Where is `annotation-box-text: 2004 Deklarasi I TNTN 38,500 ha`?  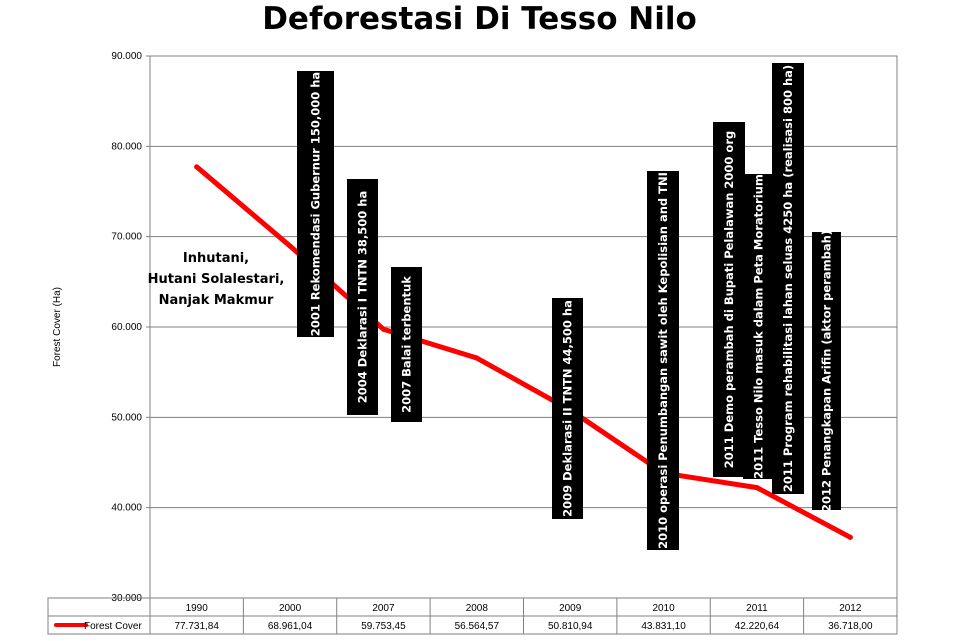 annotation-box-text: 2004 Deklarasi I TNTN 38,500 ha is located at coordinates (363, 297).